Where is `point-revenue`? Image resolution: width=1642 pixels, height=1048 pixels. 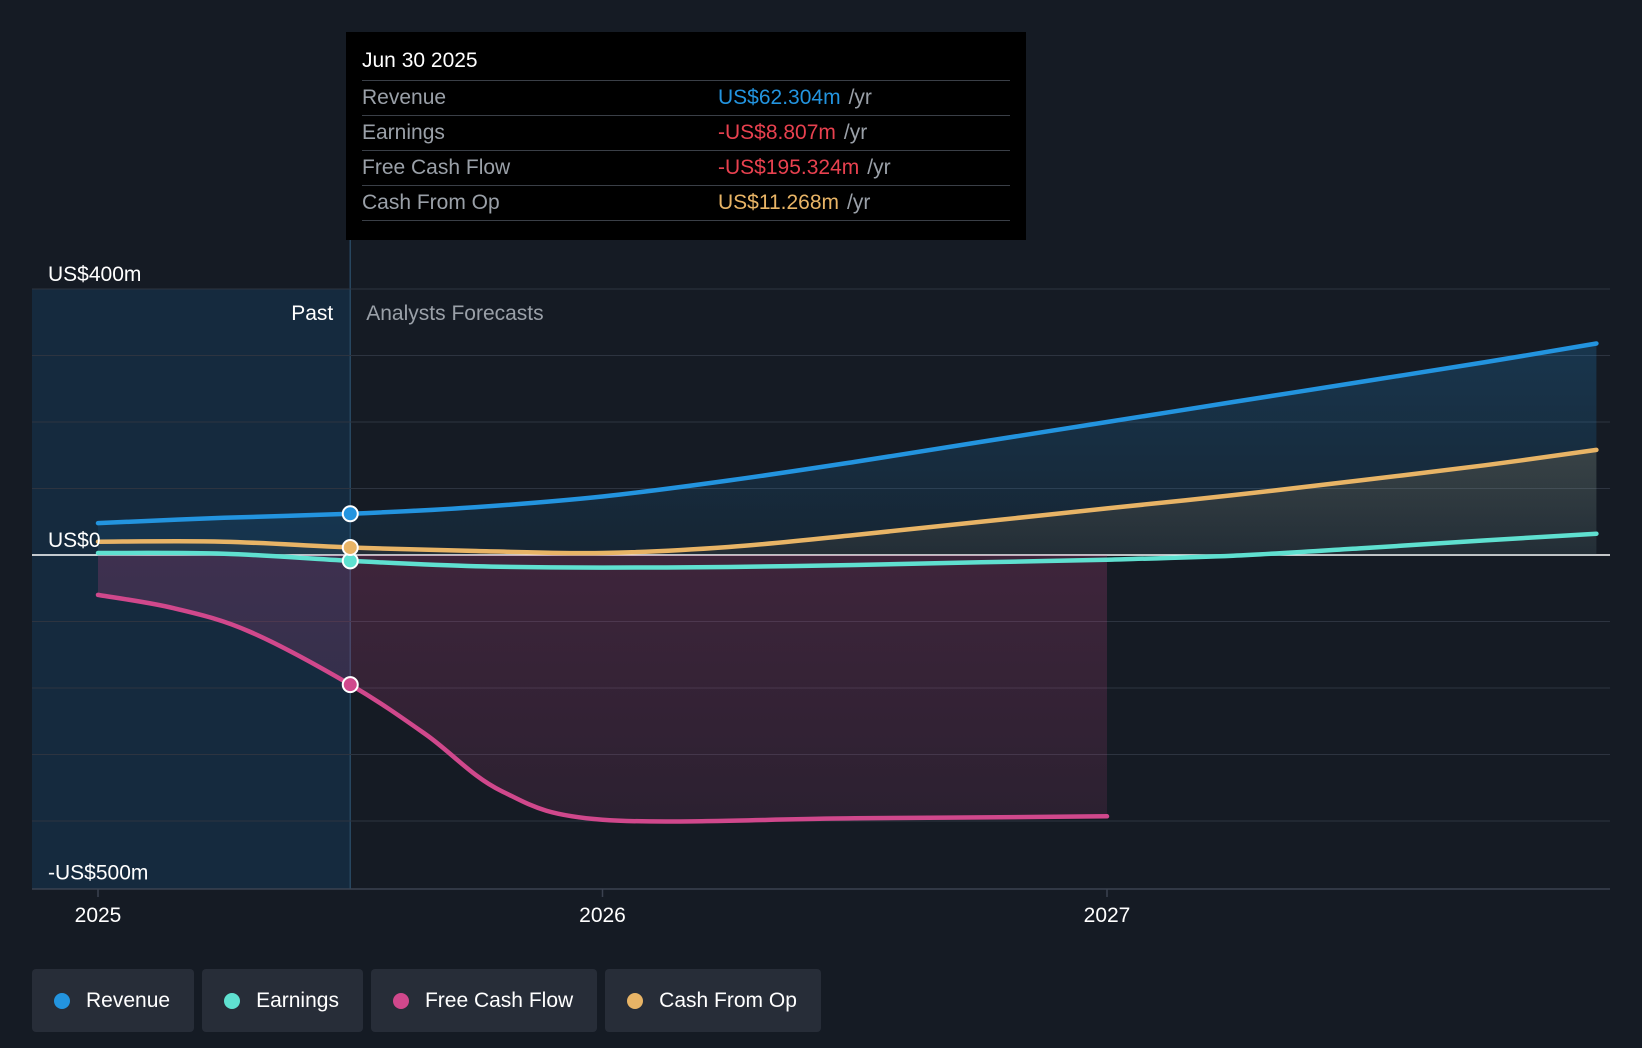
point-revenue is located at coordinates (350, 514).